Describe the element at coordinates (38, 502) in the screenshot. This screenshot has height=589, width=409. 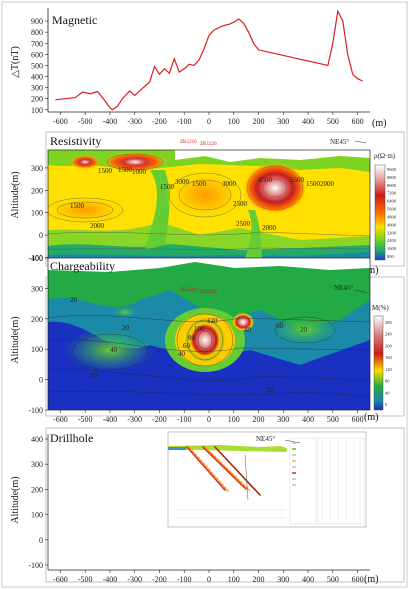
I see `drillhole-yticks: -100 0 100 200 300 400` at that location.